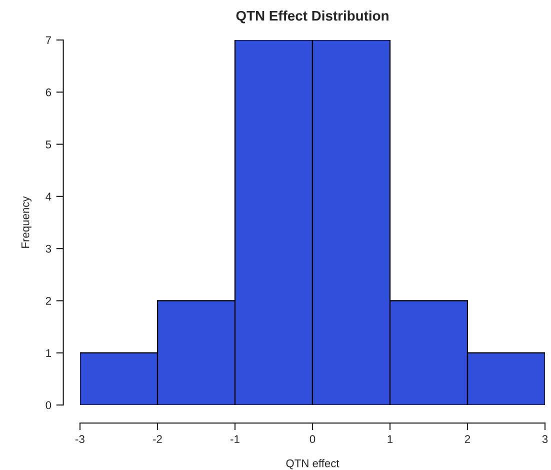 This screenshot has width=551, height=470. What do you see at coordinates (49, 144) in the screenshot?
I see `y-tick-label: 5` at bounding box center [49, 144].